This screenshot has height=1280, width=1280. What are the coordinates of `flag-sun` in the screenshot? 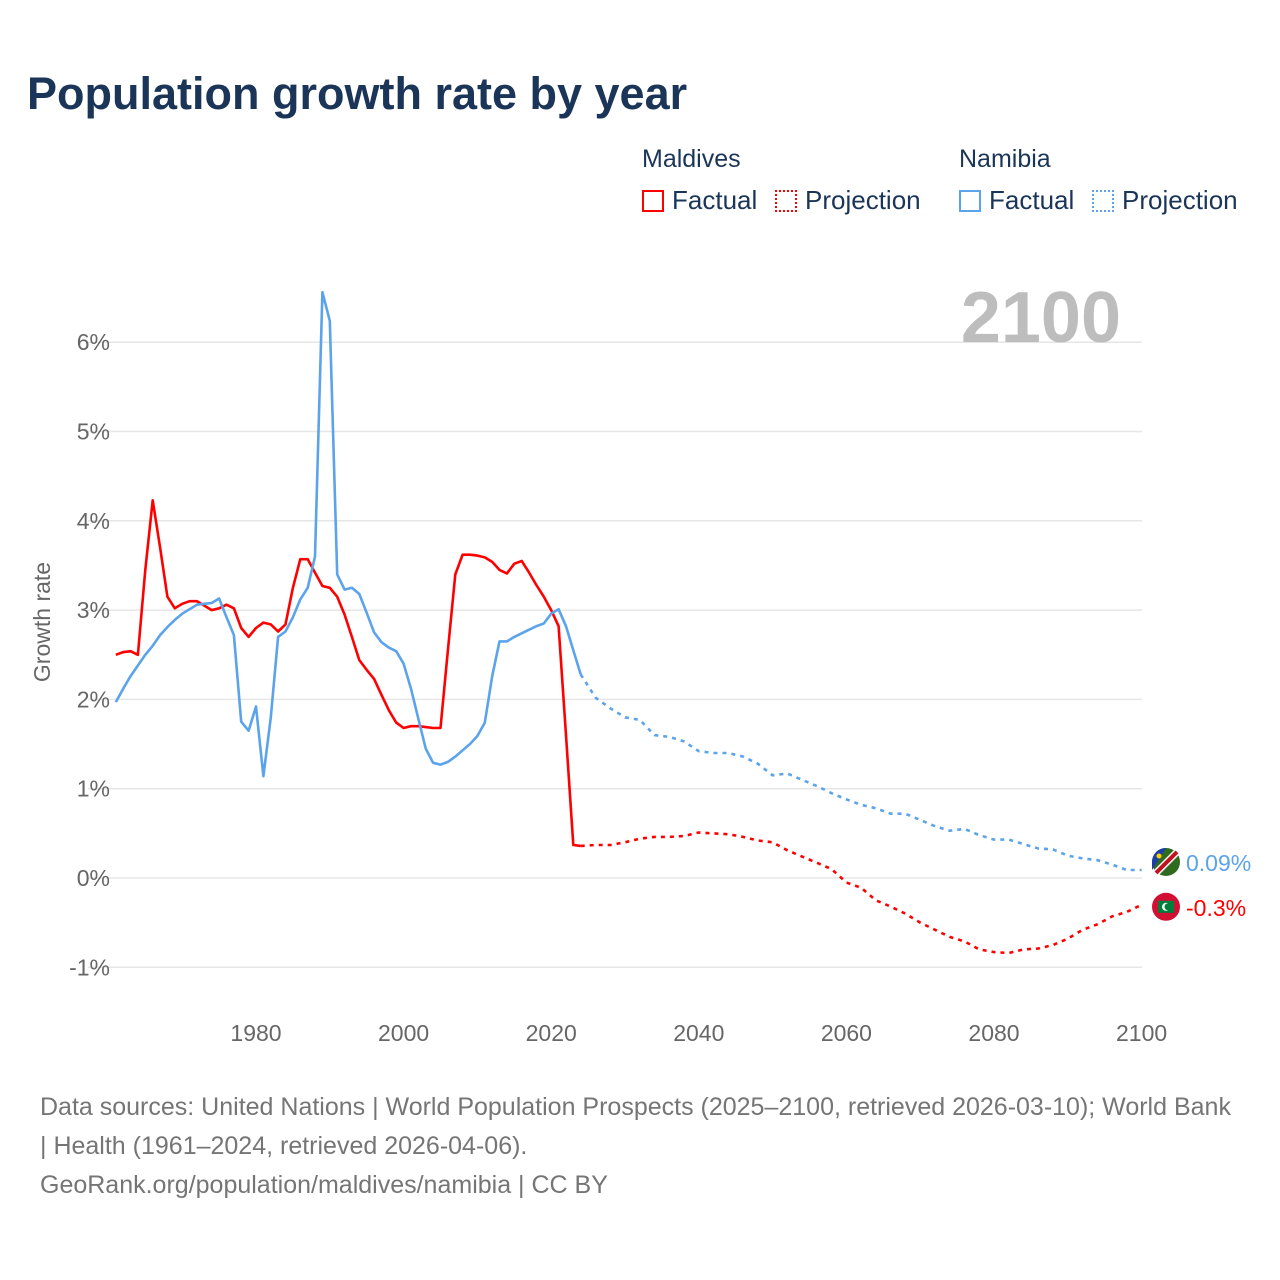 It's located at (1159, 856).